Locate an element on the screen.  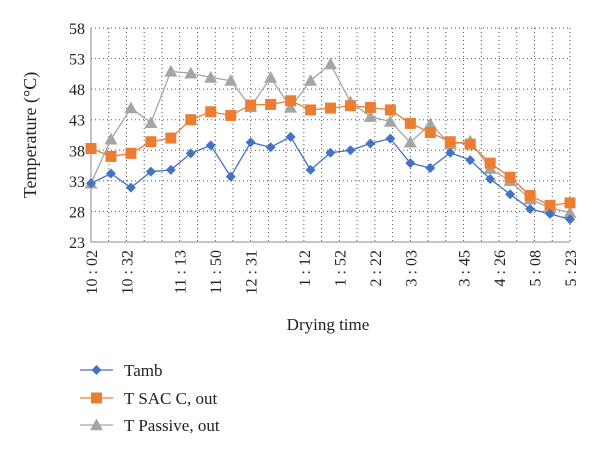
x-tick-label: 11 : 13 is located at coordinates (181, 272).